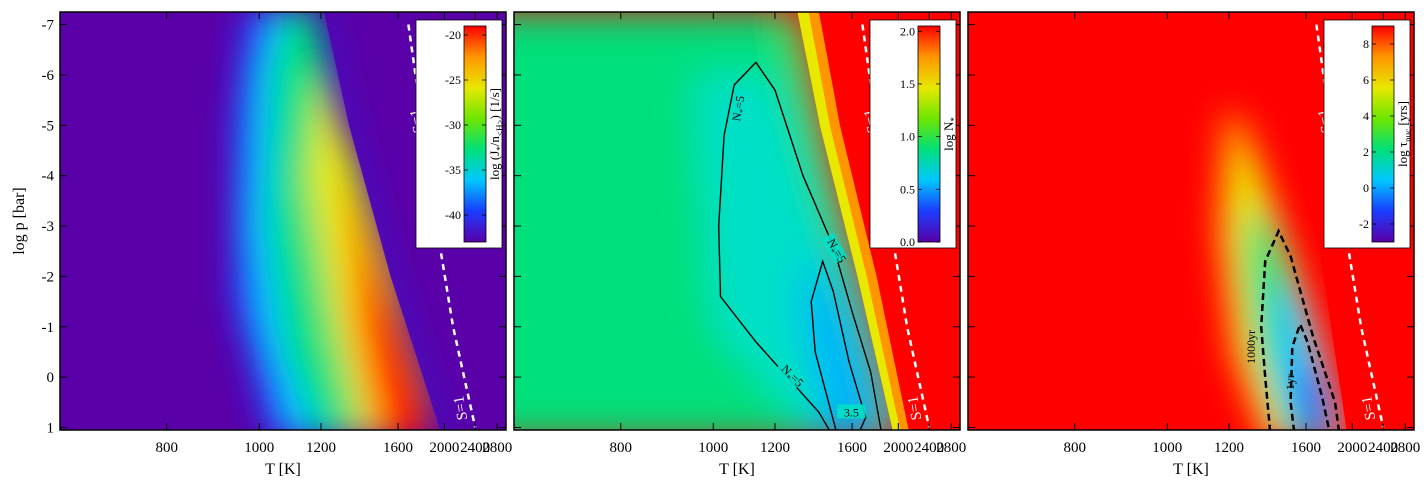 The image size is (1428, 486). What do you see at coordinates (51, 378) in the screenshot?
I see `y-tick-label: 0` at bounding box center [51, 378].